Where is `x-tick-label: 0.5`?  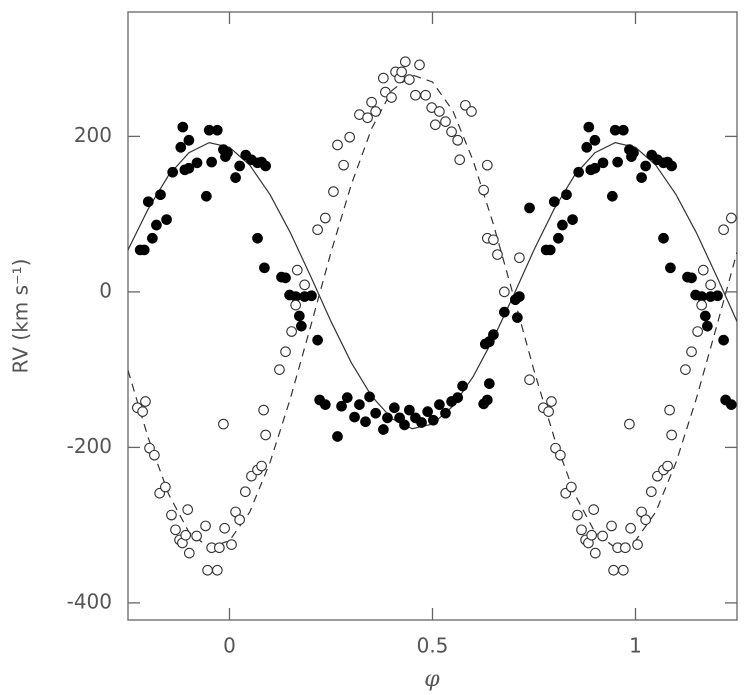 x-tick-label: 0.5 is located at coordinates (433, 646).